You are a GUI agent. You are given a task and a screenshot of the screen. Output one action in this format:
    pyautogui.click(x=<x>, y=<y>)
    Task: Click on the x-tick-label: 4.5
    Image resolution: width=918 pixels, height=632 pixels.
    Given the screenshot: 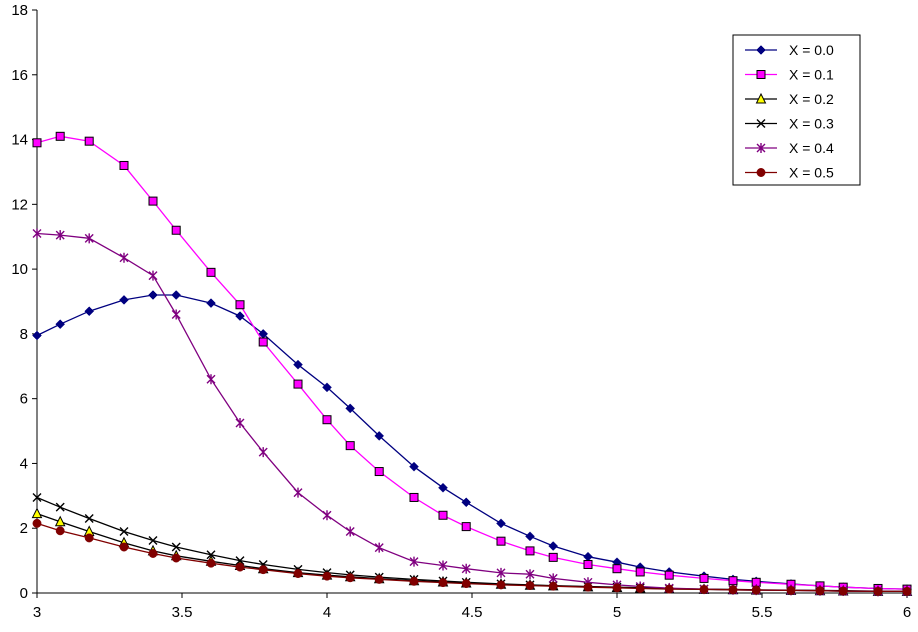 What is the action you would take?
    pyautogui.click(x=472, y=612)
    